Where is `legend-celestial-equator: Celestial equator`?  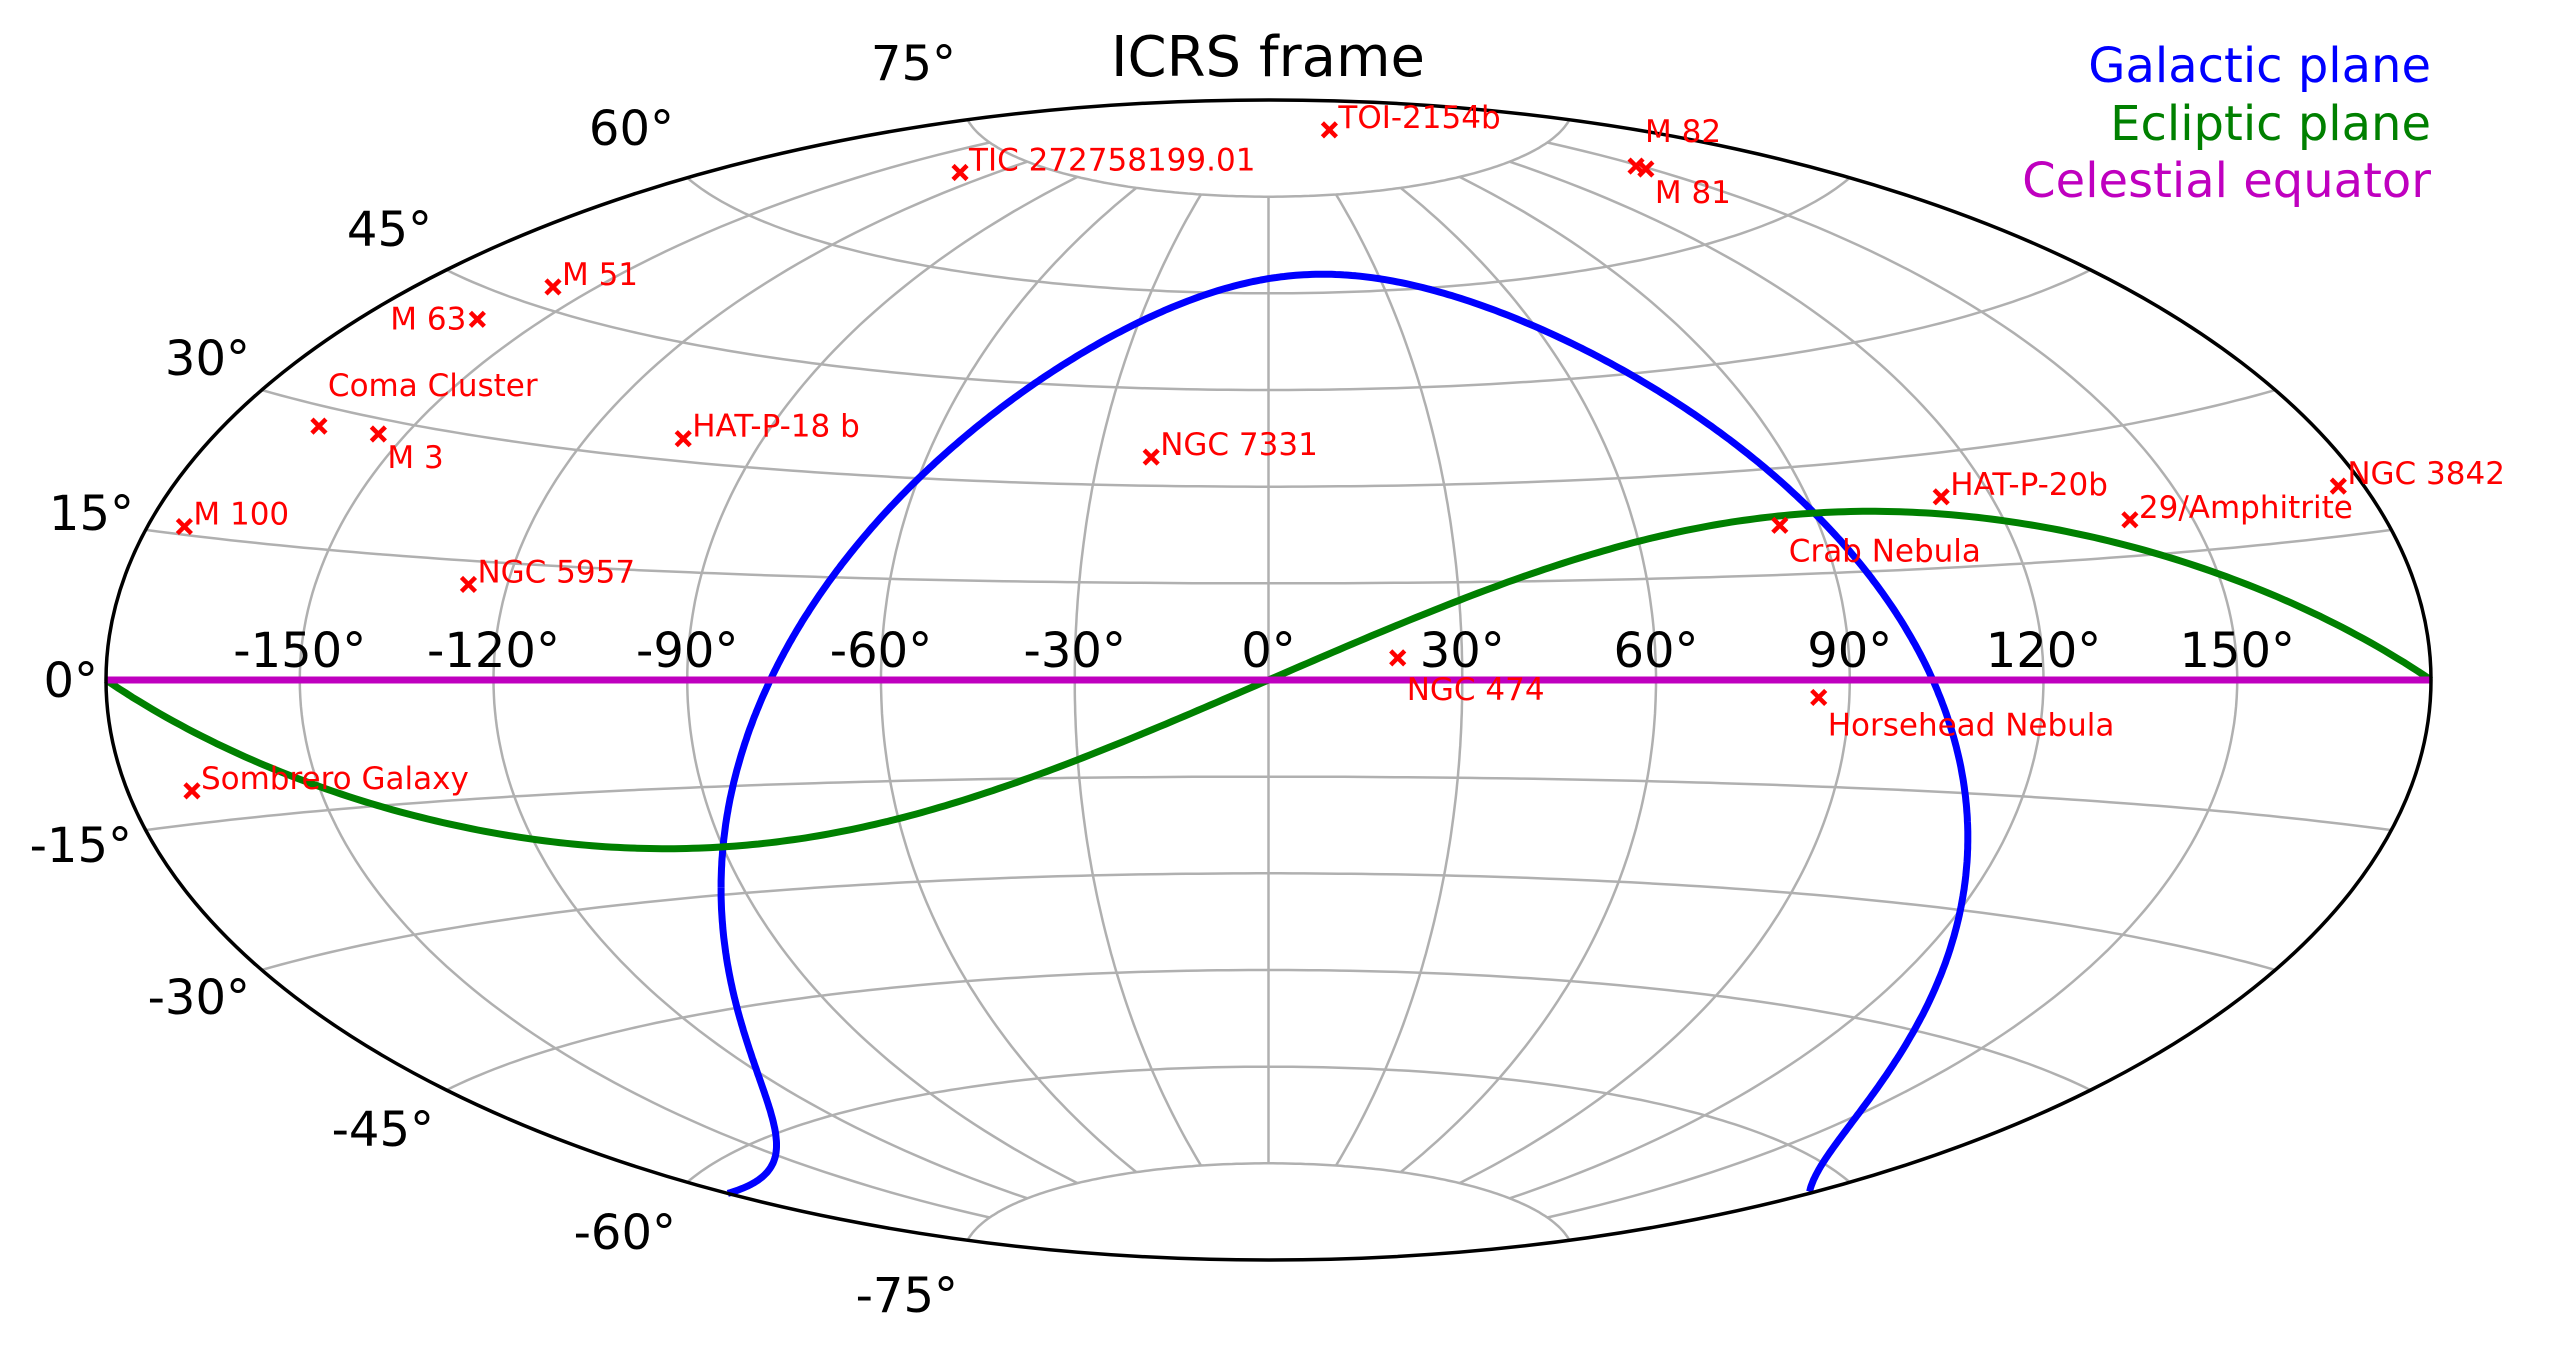 legend-celestial-equator: Celestial equator is located at coordinates (2226, 181).